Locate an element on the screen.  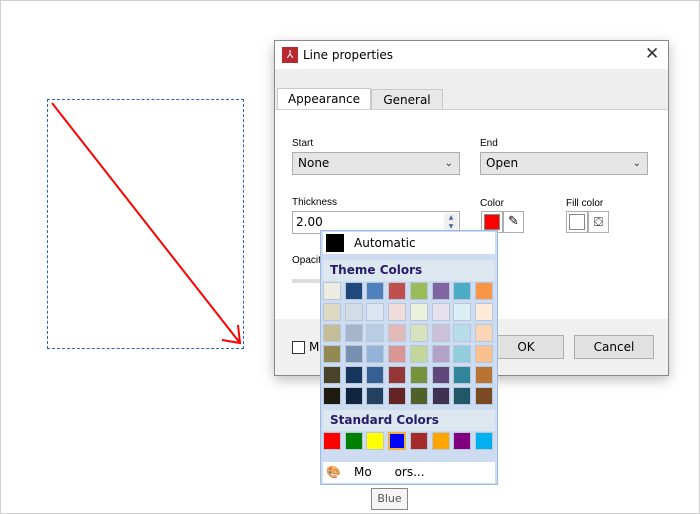
pencil-icon: ✎ is located at coordinates (513, 222).